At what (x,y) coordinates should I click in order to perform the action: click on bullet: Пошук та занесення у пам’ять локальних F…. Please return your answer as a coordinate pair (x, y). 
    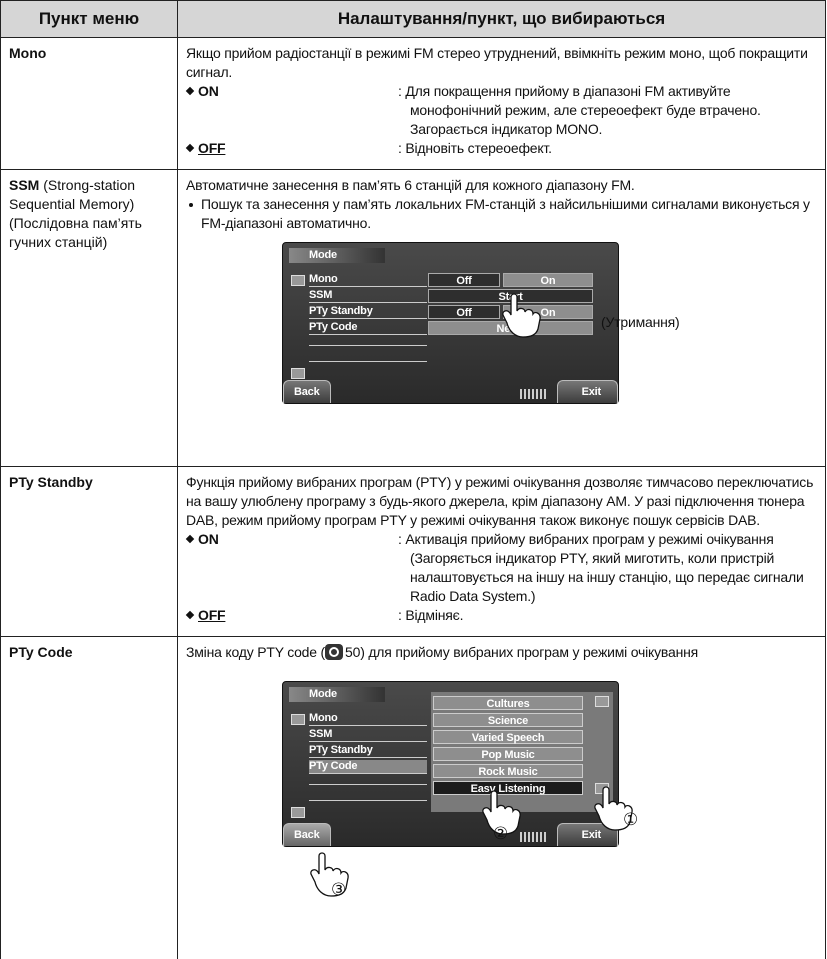
    Looking at the image, I should click on (501, 214).